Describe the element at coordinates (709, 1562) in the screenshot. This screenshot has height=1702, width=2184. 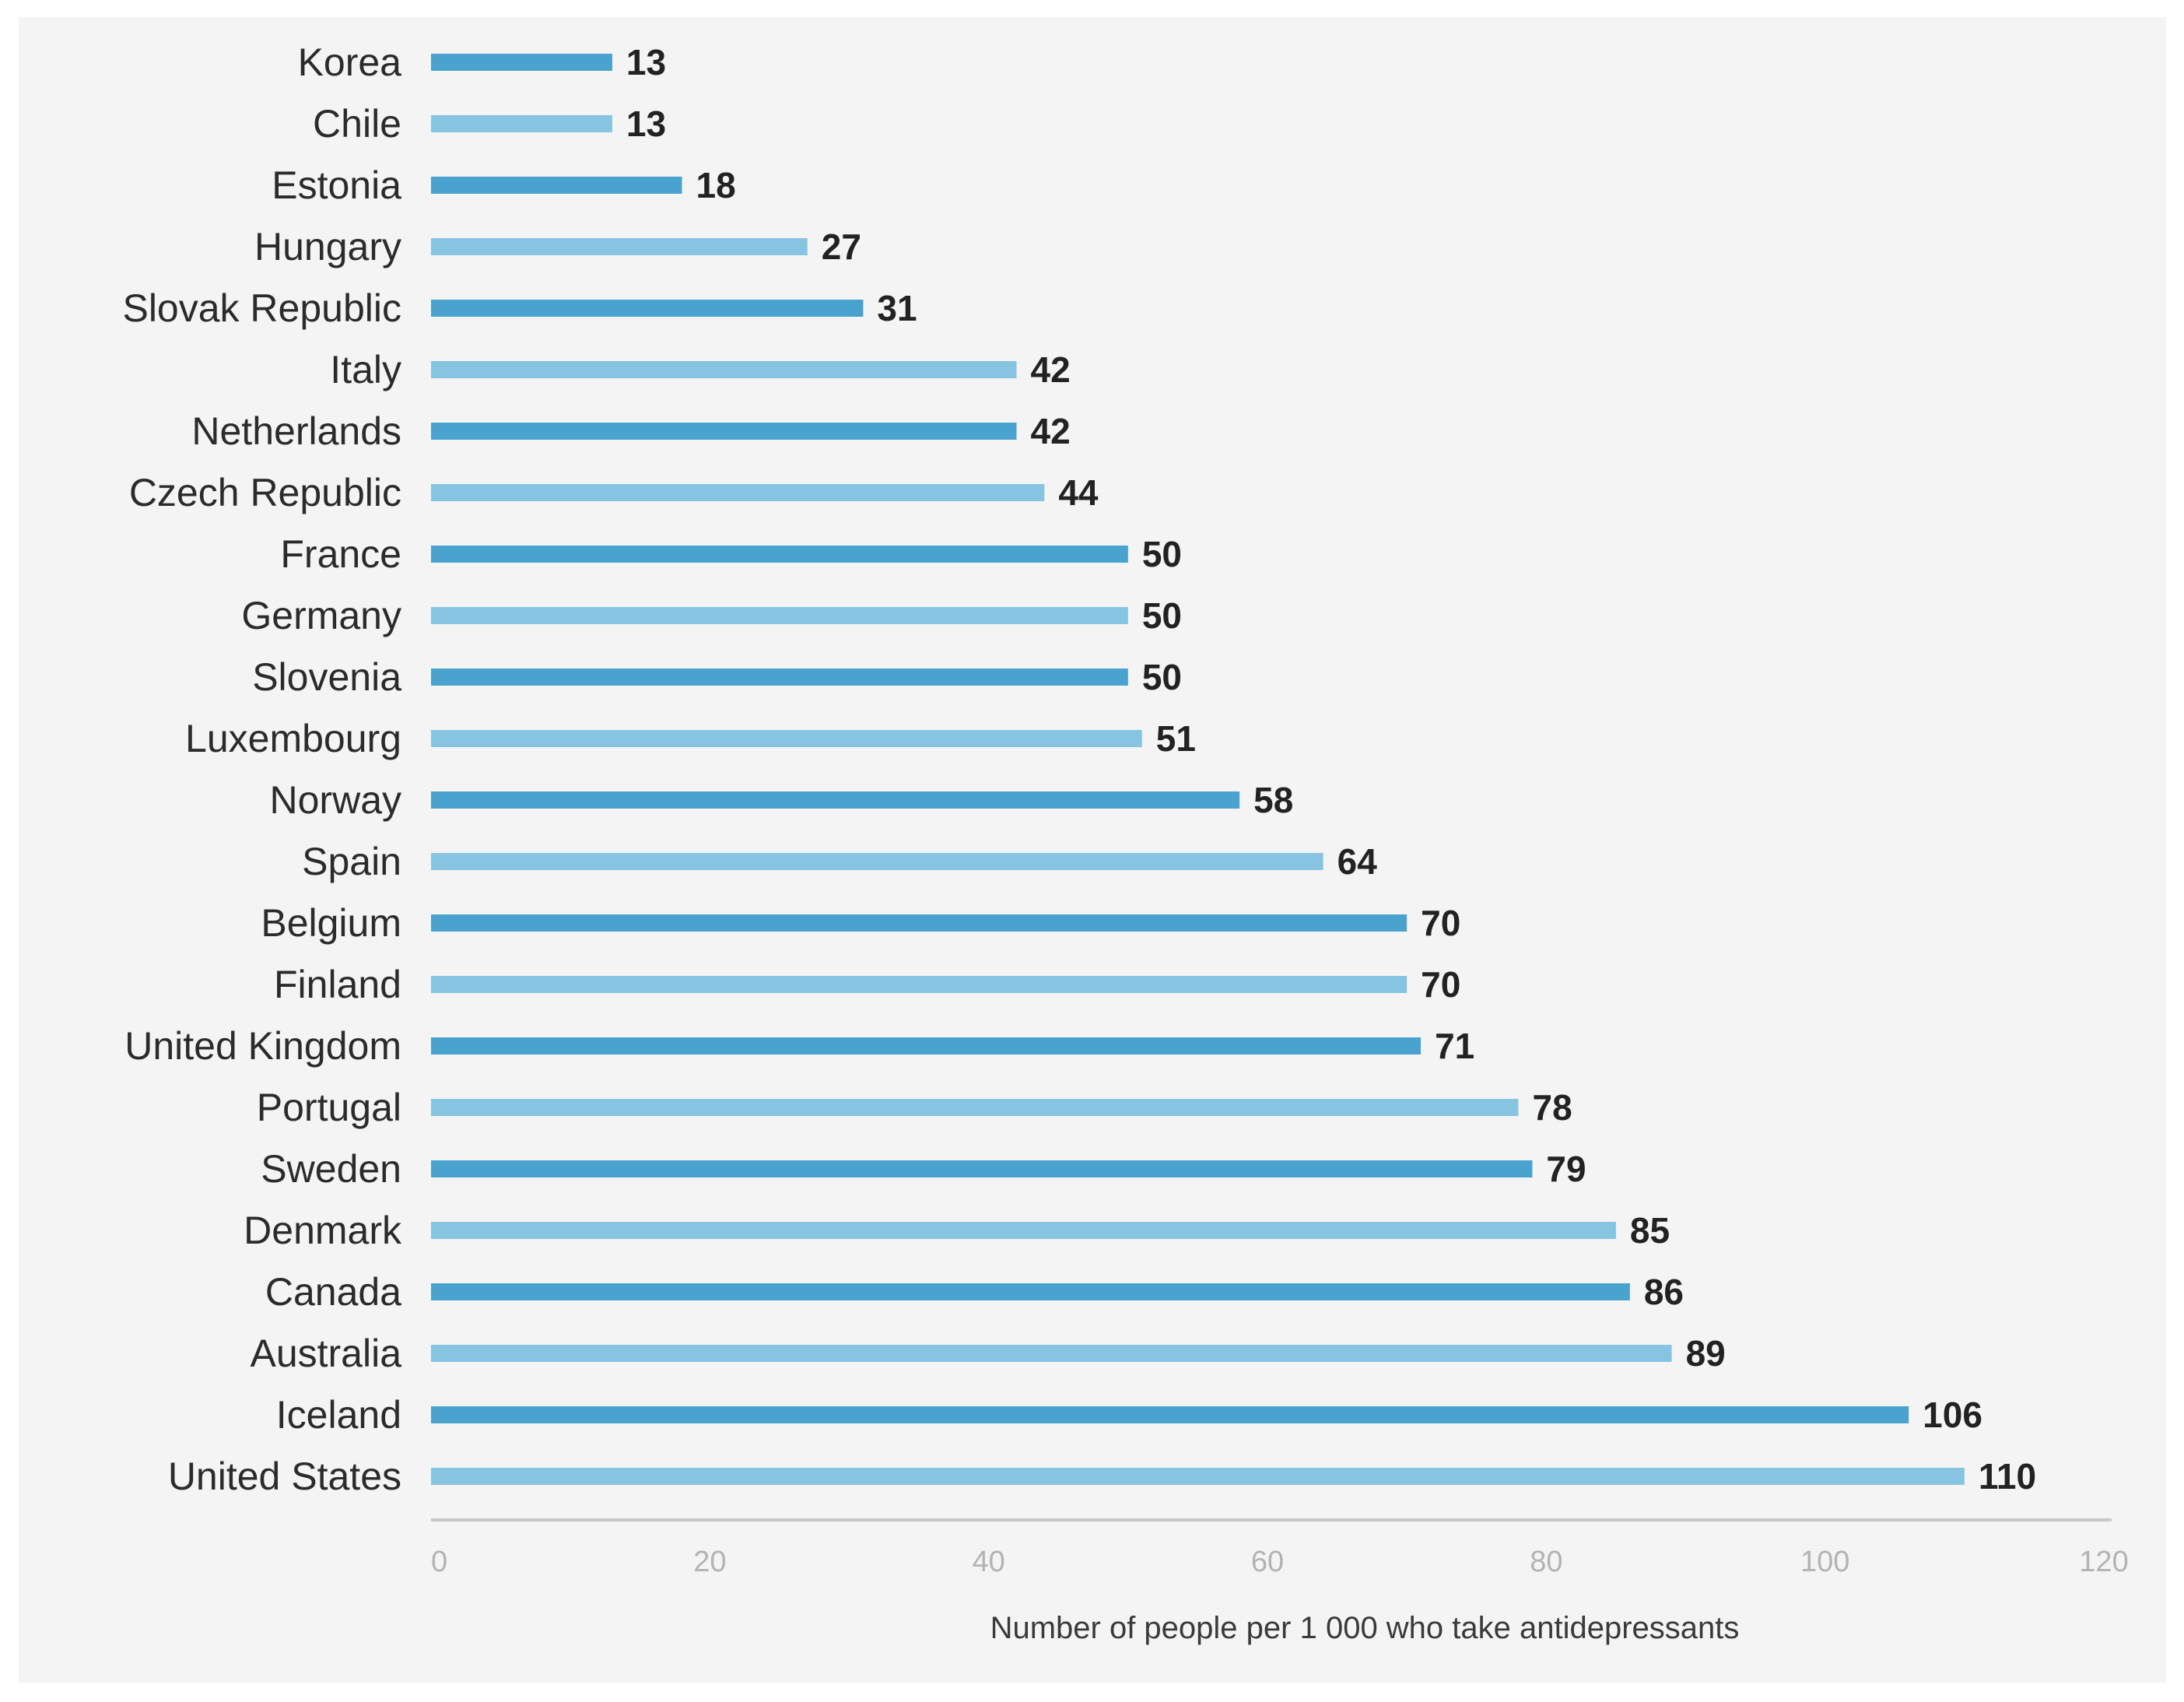
I see `x-tick-20: 20` at that location.